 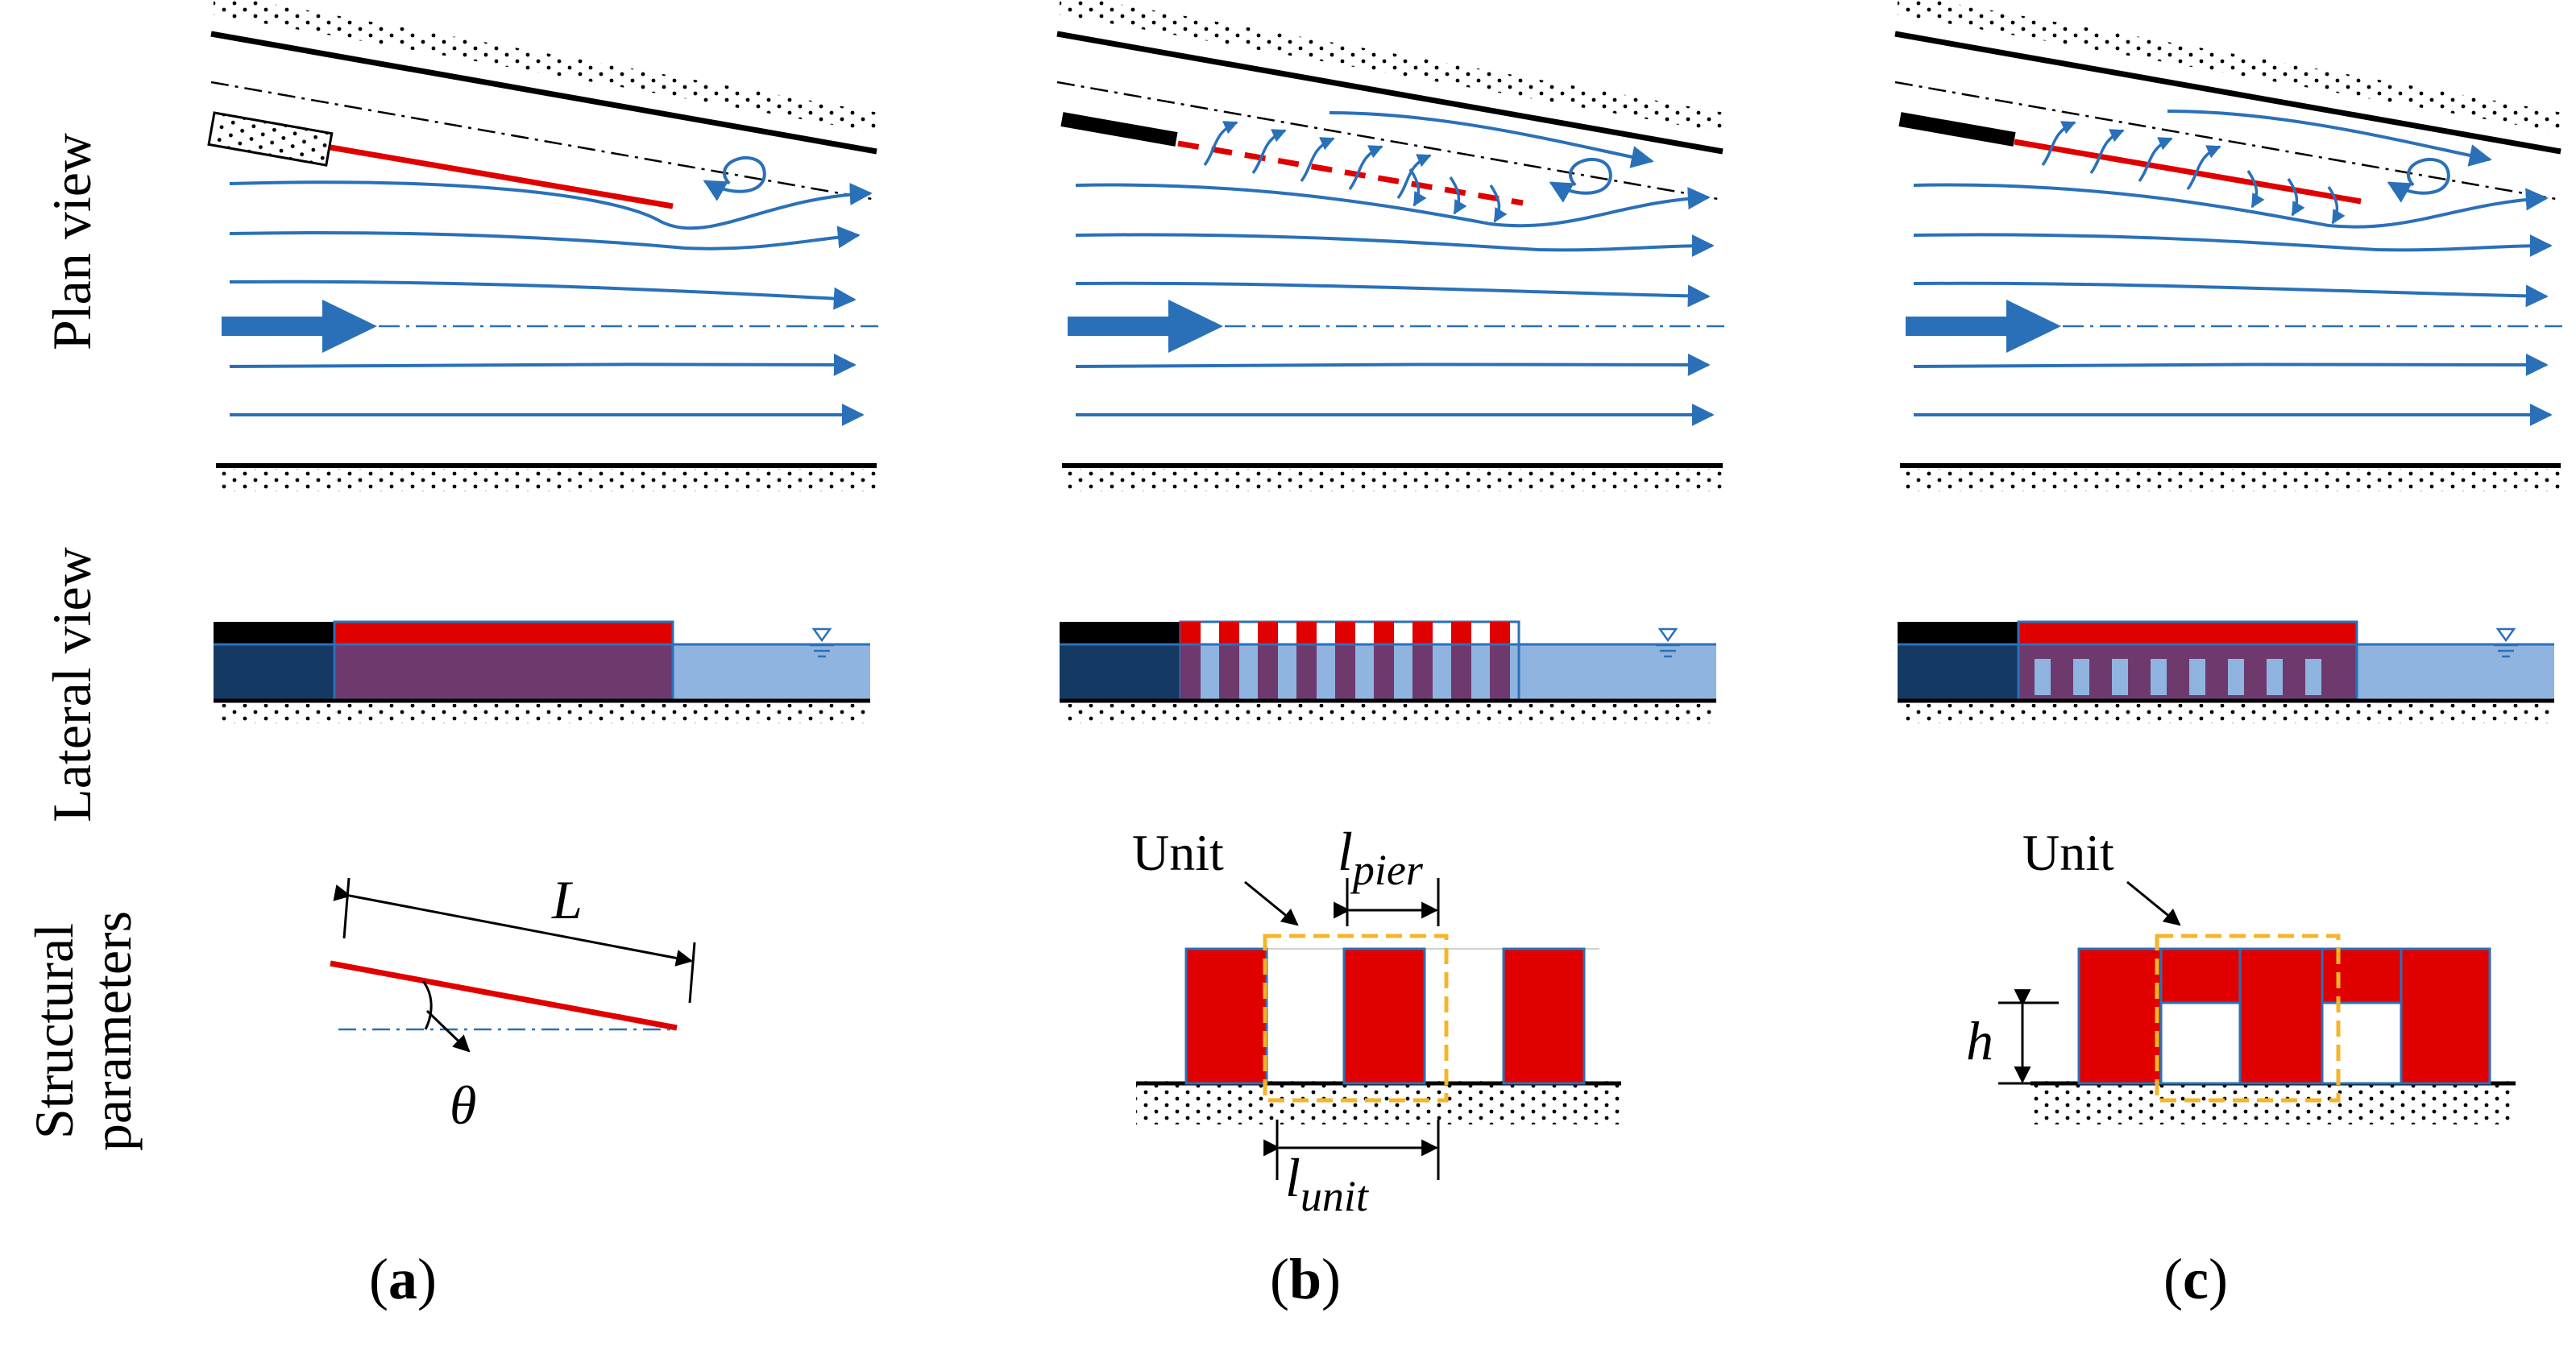 What do you see at coordinates (1279, 1279) in the screenshot?
I see `caption-b-open: (` at bounding box center [1279, 1279].